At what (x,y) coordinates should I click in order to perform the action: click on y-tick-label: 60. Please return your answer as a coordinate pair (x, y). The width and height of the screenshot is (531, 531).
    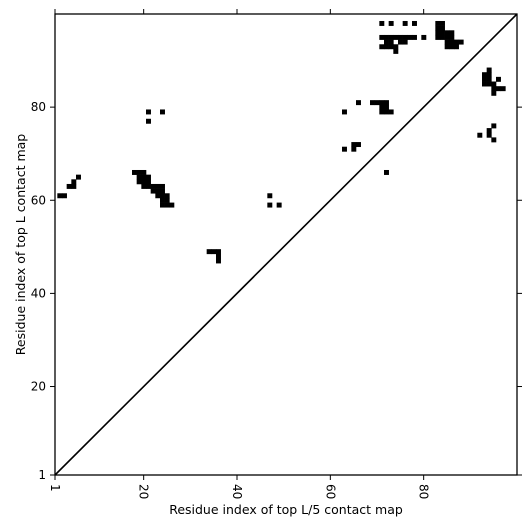
    Looking at the image, I should click on (38, 200).